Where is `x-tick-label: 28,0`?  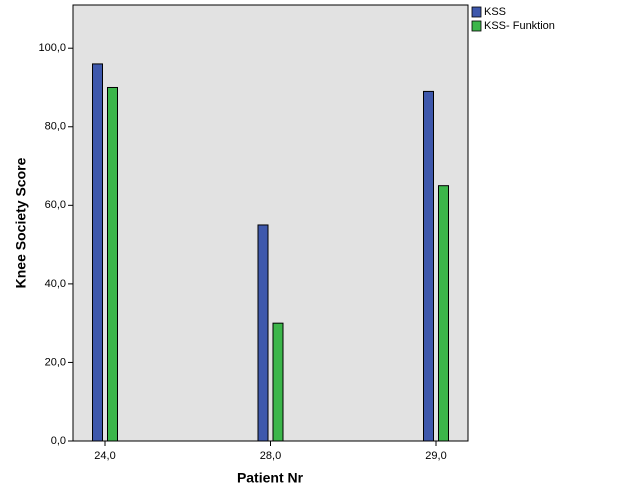
x-tick-label: 28,0 is located at coordinates (270, 456).